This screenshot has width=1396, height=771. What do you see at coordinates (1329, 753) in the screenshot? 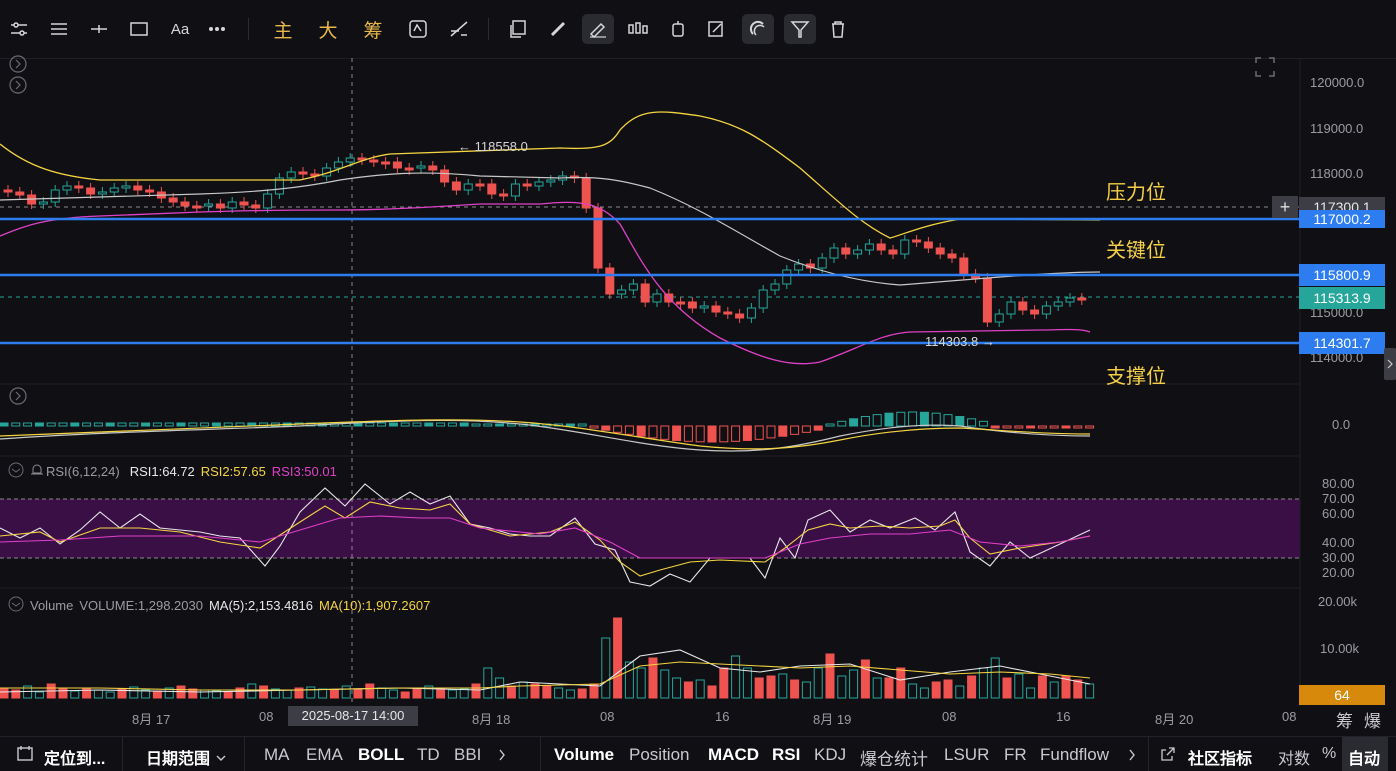
I see `percent-scale-button: %` at bounding box center [1329, 753].